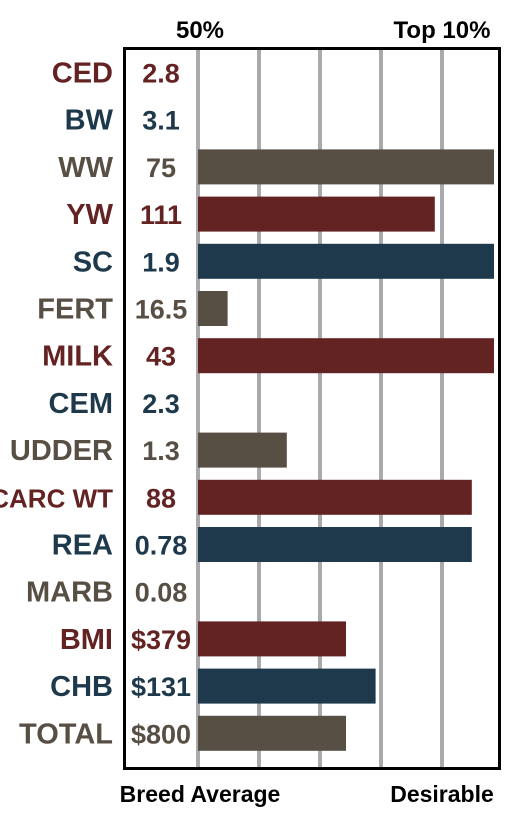  Describe the element at coordinates (93, 262) in the screenshot. I see `trait-label-sc: SC` at that location.